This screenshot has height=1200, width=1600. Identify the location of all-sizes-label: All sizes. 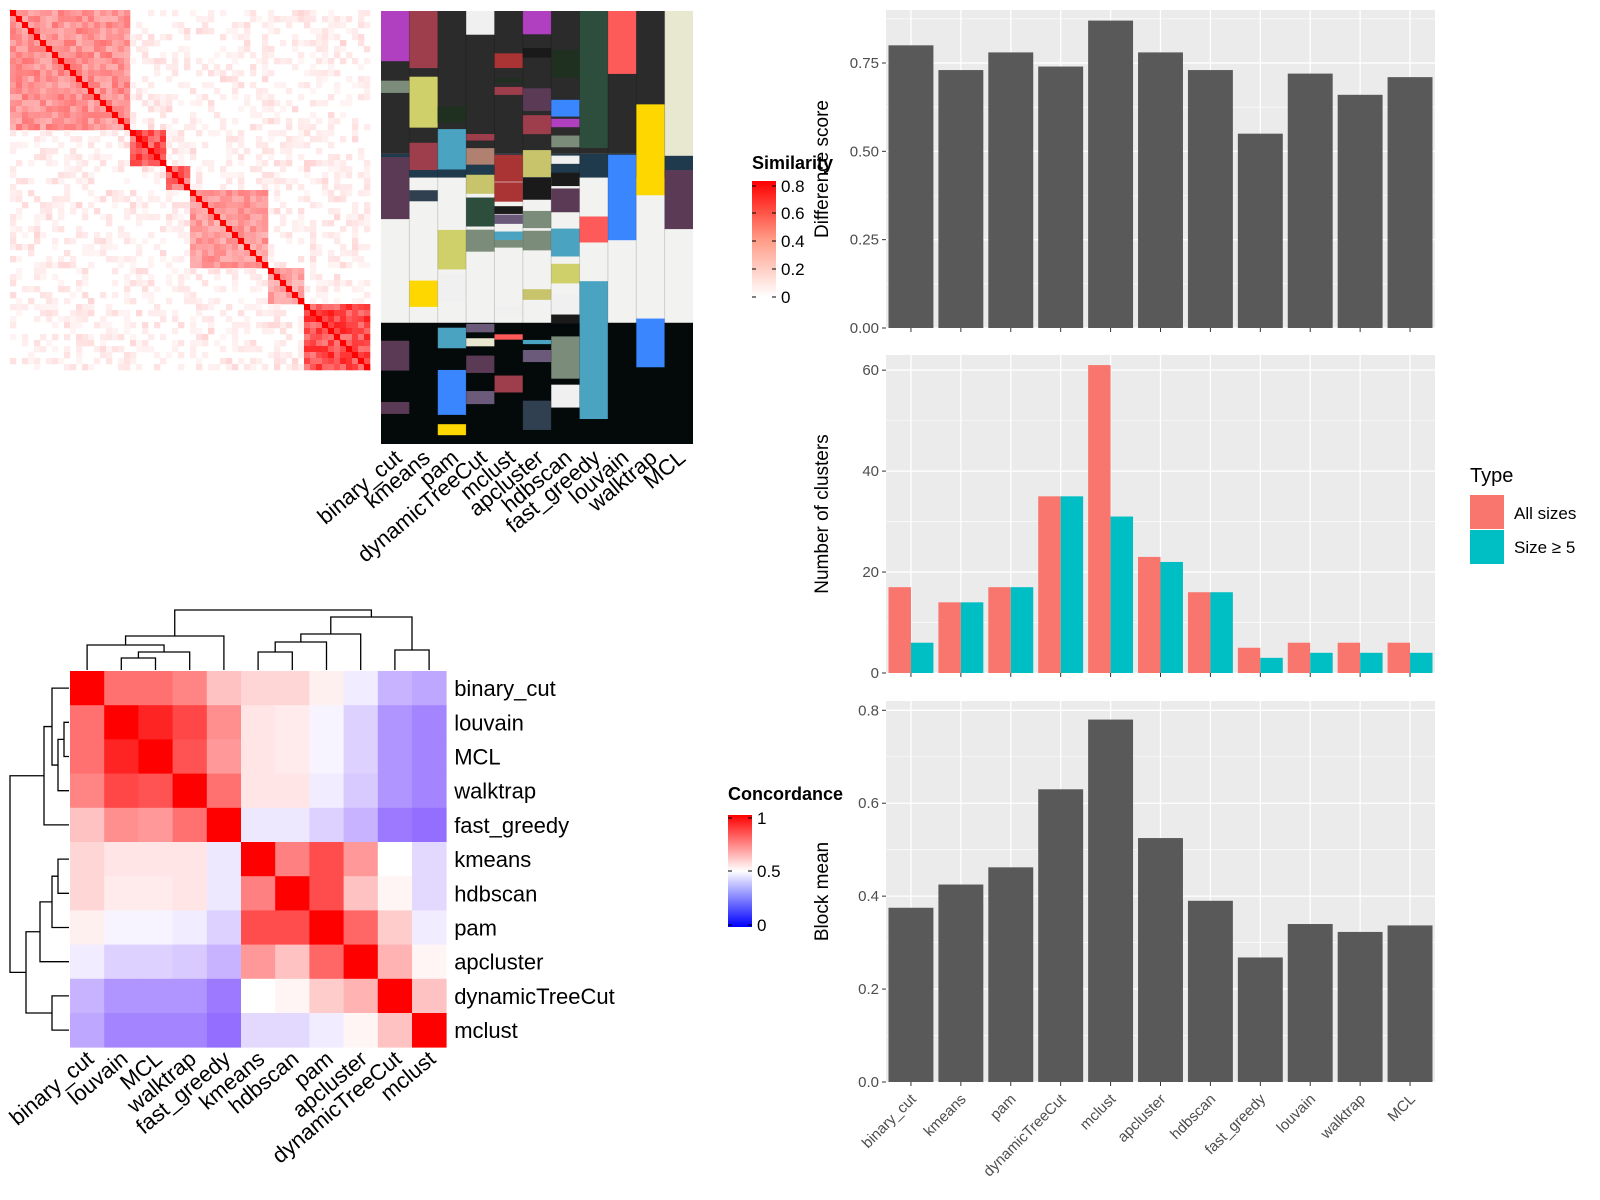
(1545, 513).